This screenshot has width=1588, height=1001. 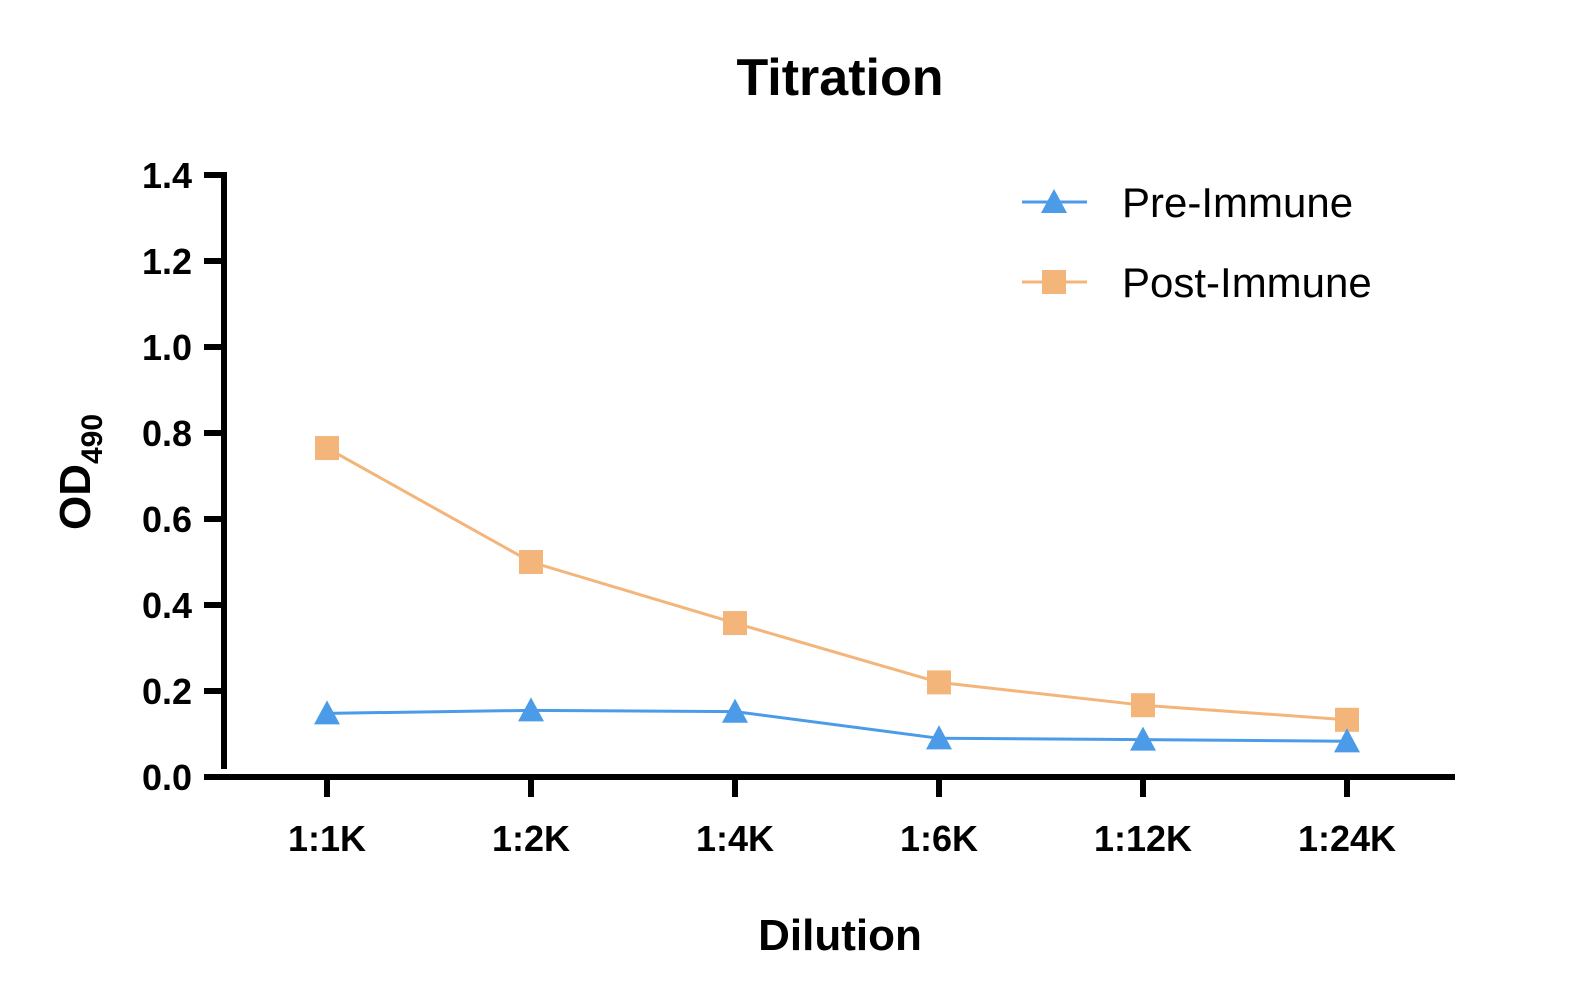 I want to click on y-tick-label: 0.2, so click(x=167, y=691).